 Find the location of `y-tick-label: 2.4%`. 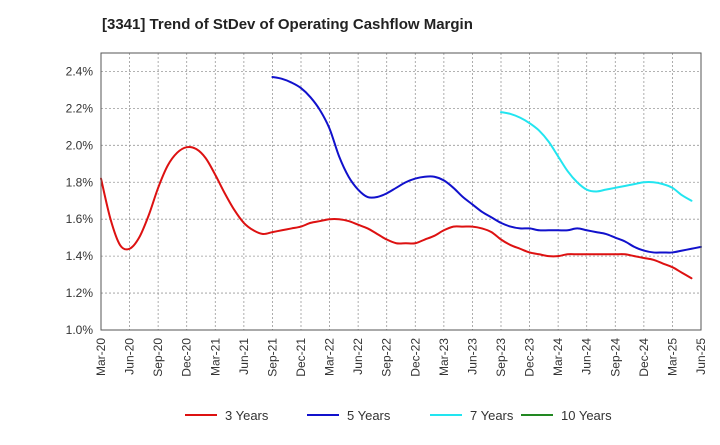

y-tick-label: 2.4% is located at coordinates (80, 71).